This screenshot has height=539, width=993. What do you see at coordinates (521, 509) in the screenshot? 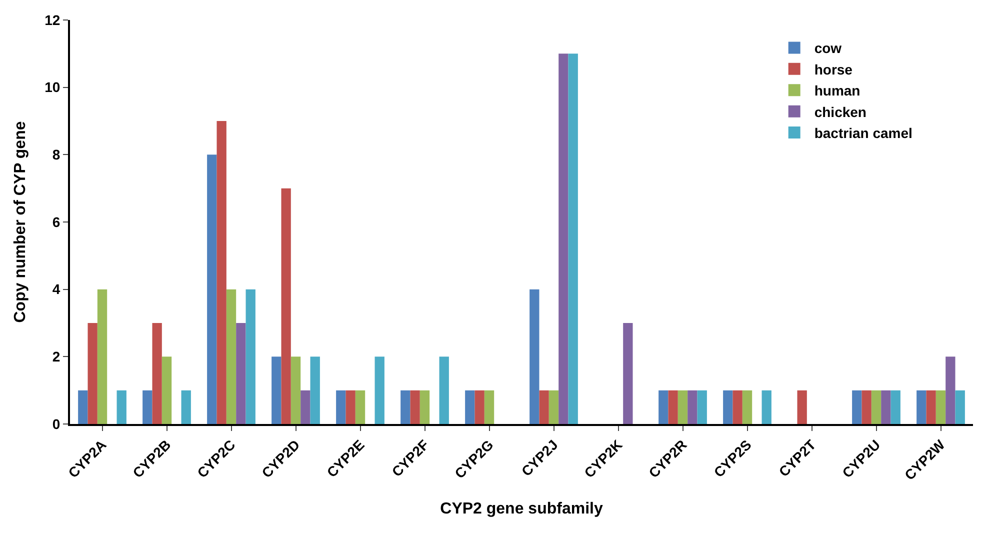
I see `x-axis-title: CYP2 gene subfamily` at bounding box center [521, 509].